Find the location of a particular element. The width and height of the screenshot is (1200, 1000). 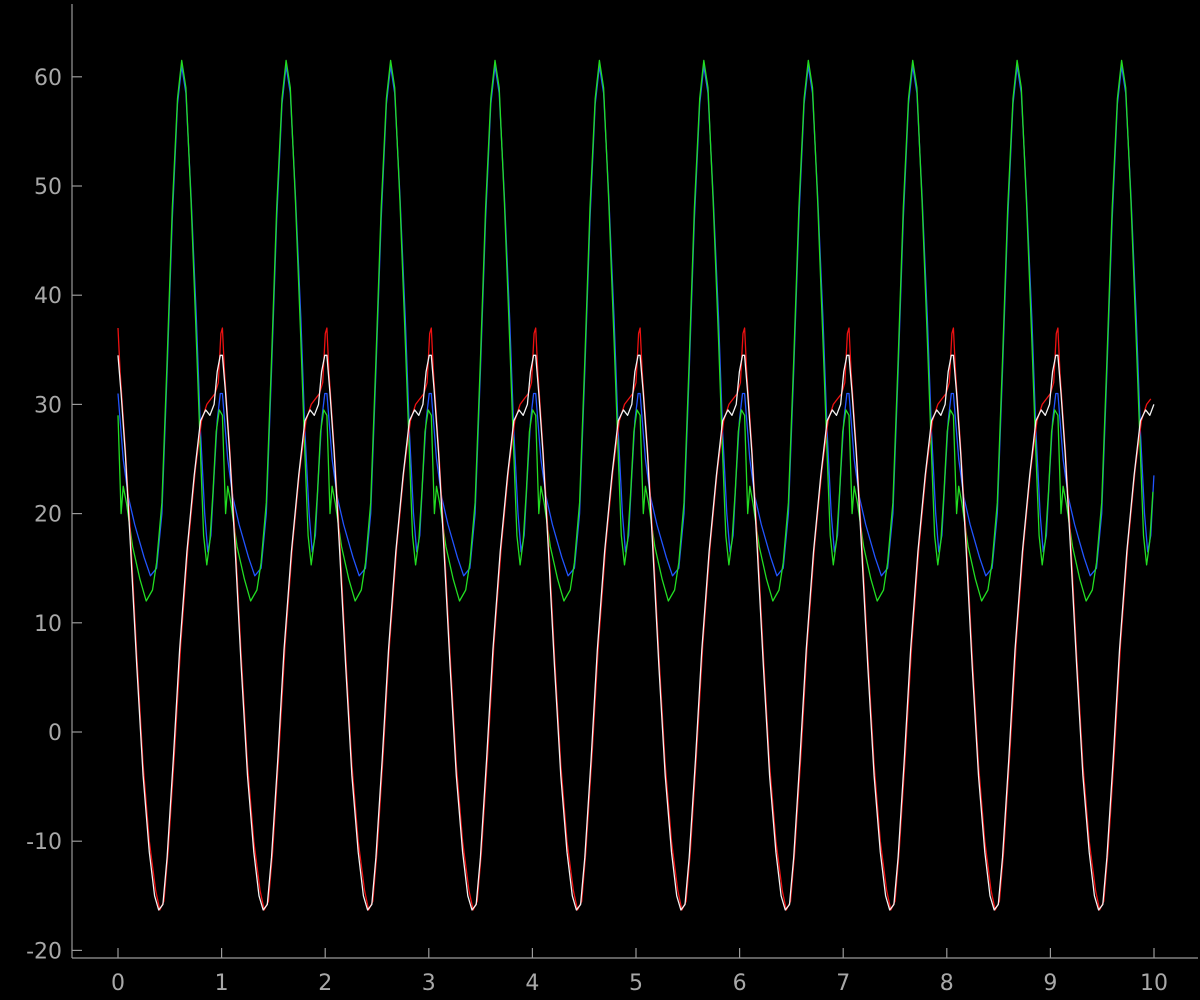

x-tick-label: 2 is located at coordinates (325, 983).